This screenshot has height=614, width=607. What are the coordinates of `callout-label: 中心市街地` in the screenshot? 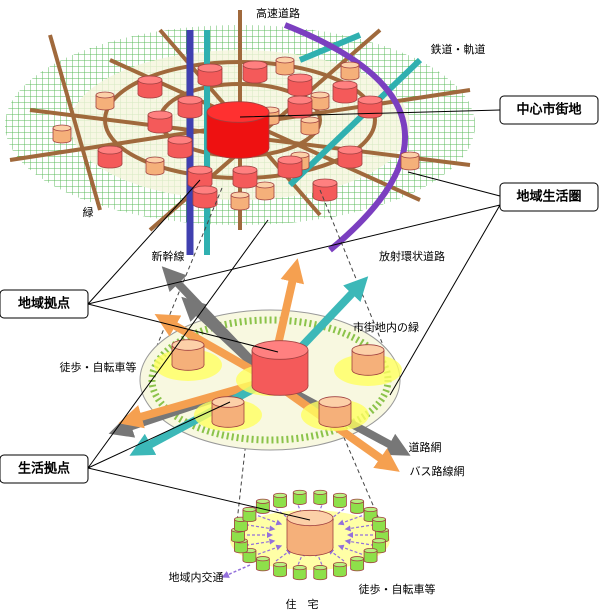 It's located at (548, 110).